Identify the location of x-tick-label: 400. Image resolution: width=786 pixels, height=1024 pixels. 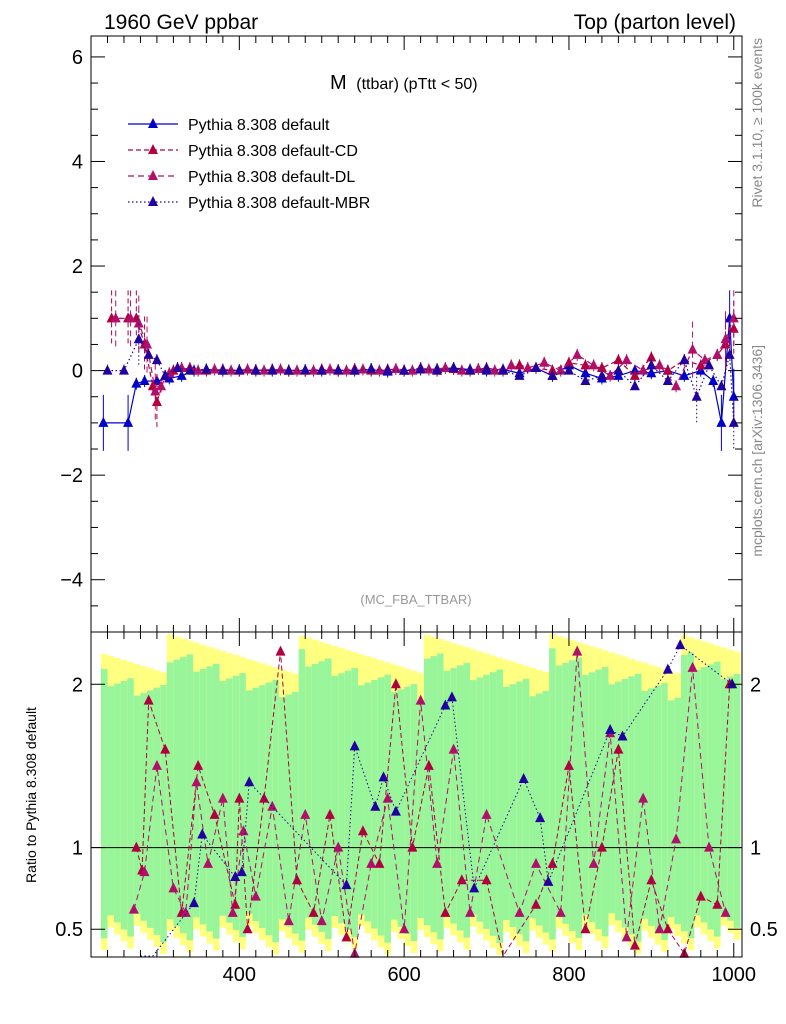
(239, 975).